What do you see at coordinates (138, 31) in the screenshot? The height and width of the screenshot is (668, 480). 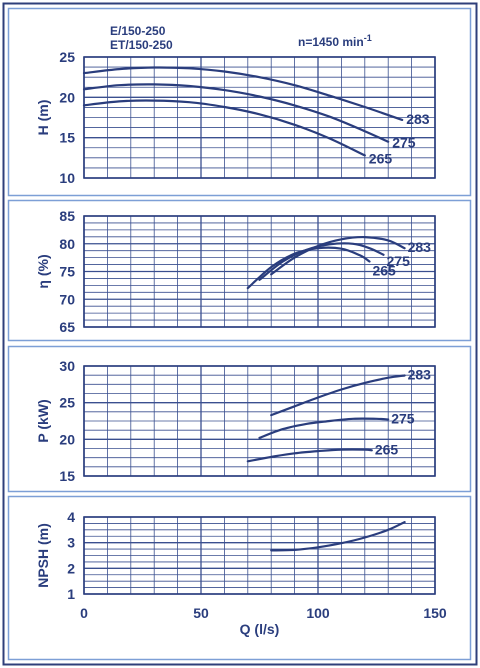 I see `model-line-1: E/150-250` at bounding box center [138, 31].